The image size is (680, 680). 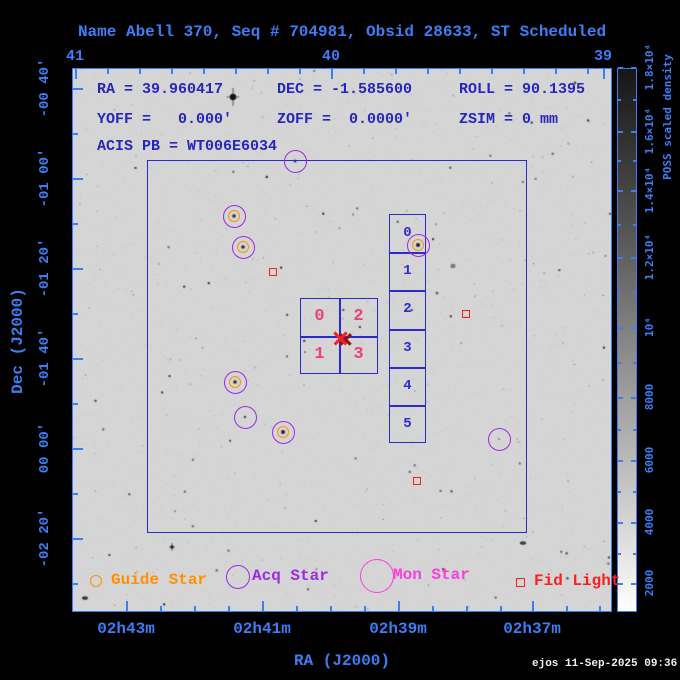 I want to click on guide-star-circle, so click(x=96, y=581).